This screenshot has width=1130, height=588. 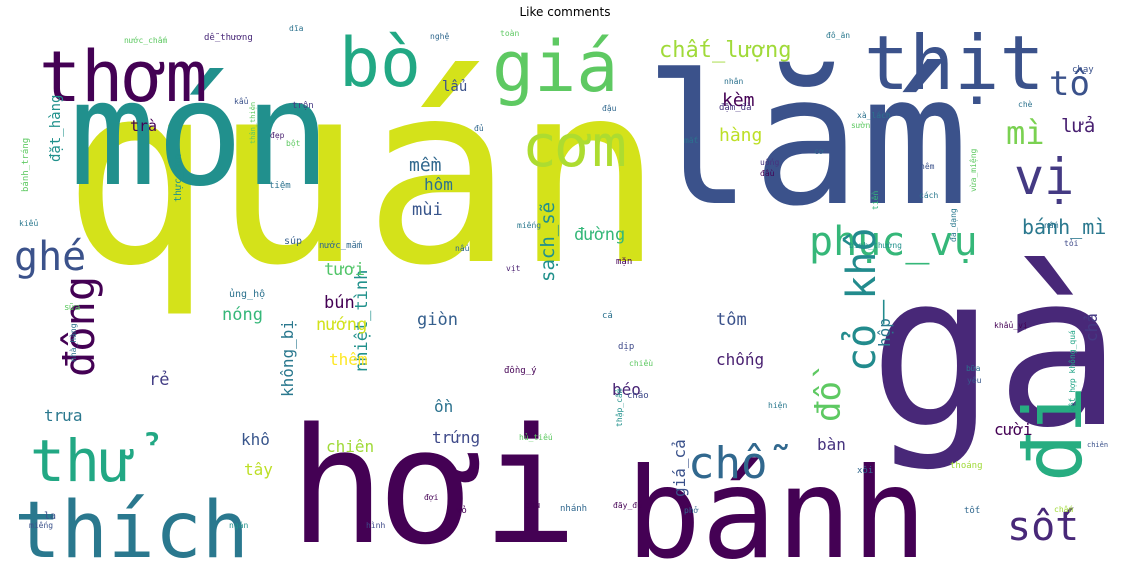 I want to click on cloud-word: thịt, so click(x=954, y=64).